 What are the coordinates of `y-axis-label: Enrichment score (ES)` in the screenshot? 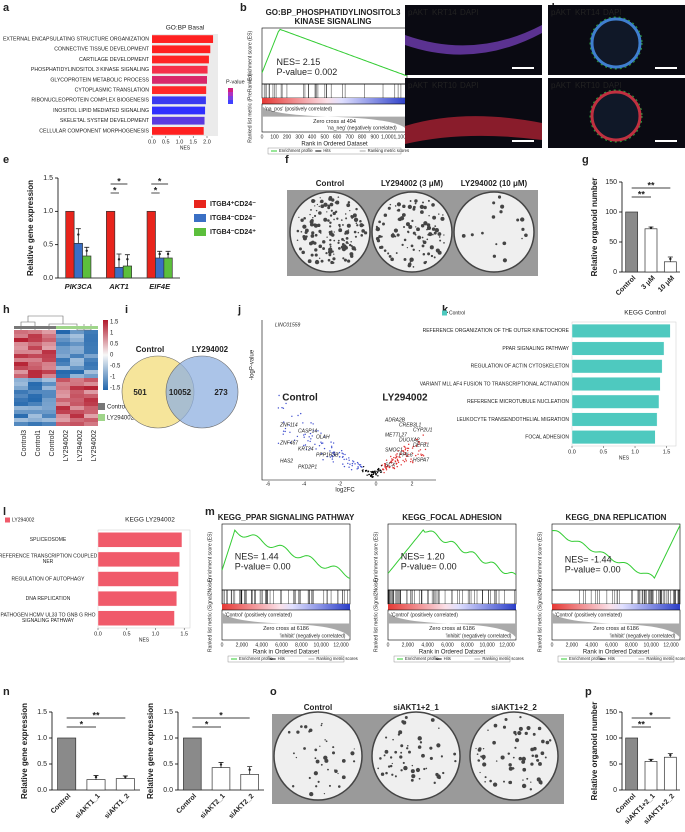 It's located at (250, 56).